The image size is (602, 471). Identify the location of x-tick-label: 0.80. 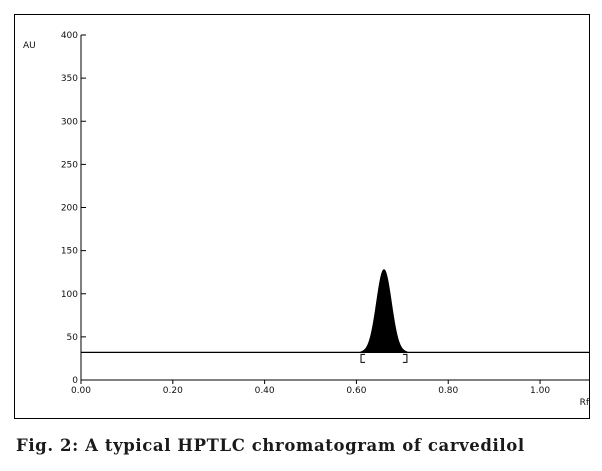
(448, 391).